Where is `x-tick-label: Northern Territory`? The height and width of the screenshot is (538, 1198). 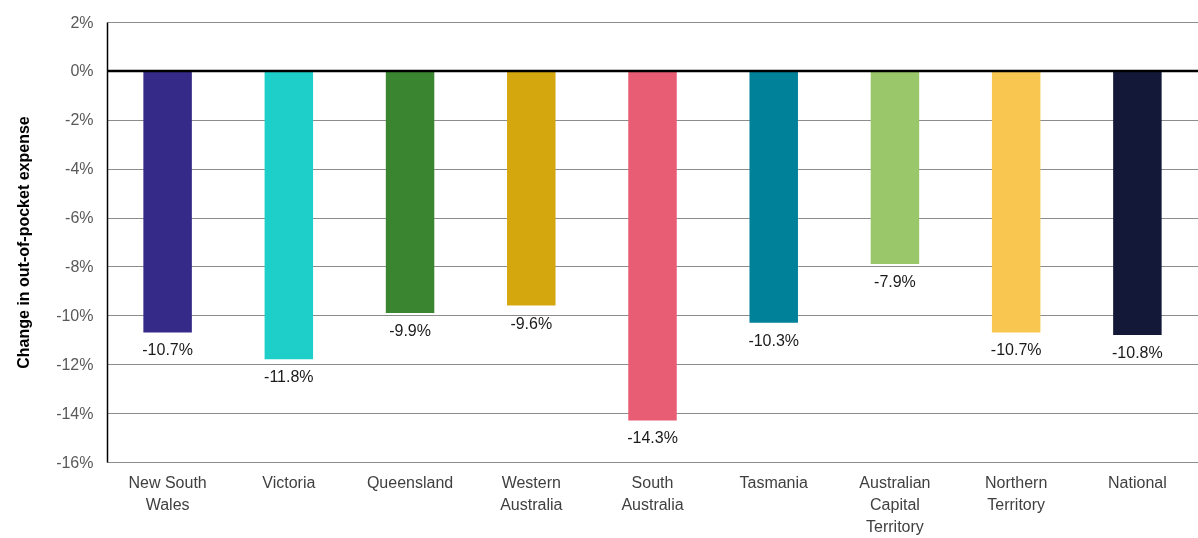 x-tick-label: Northern Territory is located at coordinates (1016, 493).